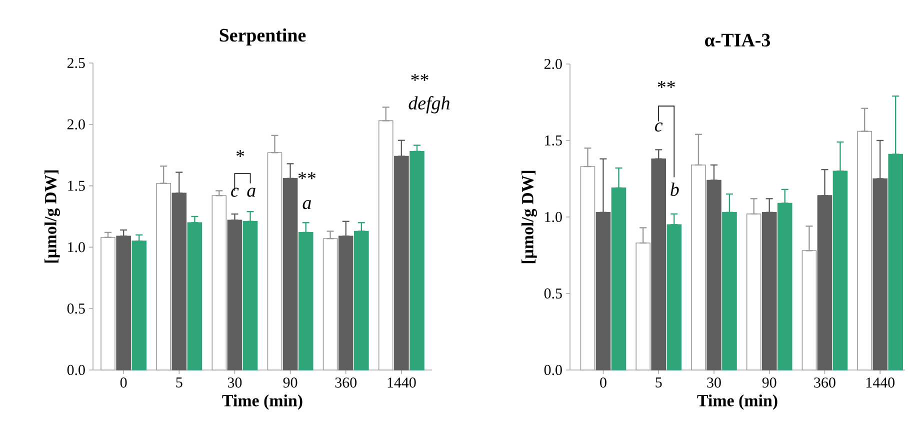 The width and height of the screenshot is (908, 442). Describe the element at coordinates (240, 154) in the screenshot. I see `annotation: *` at that location.